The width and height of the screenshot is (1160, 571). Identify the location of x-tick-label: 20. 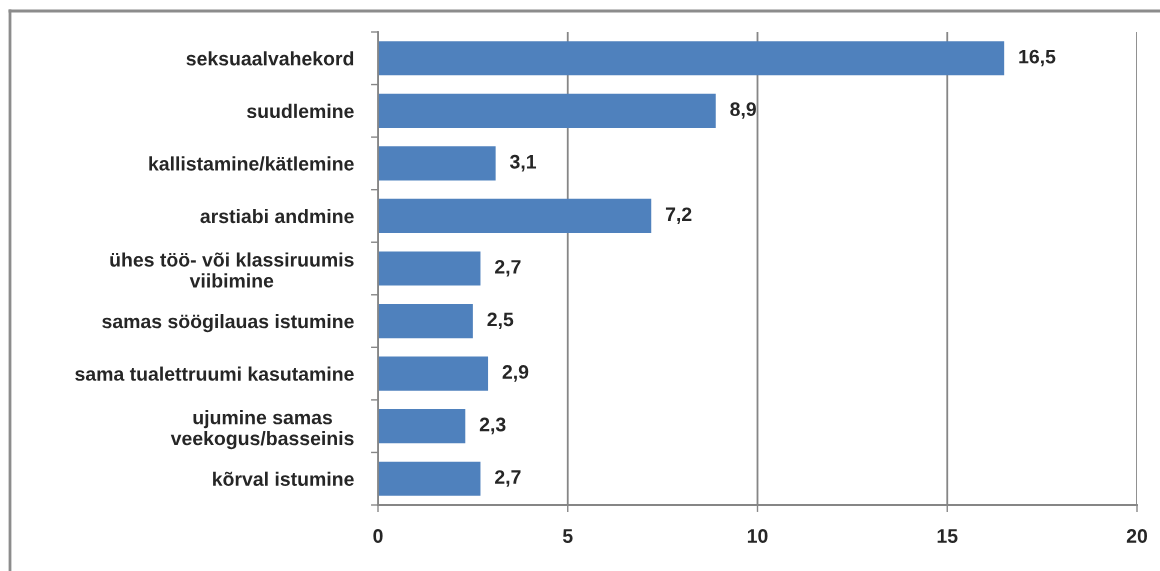
(1137, 536).